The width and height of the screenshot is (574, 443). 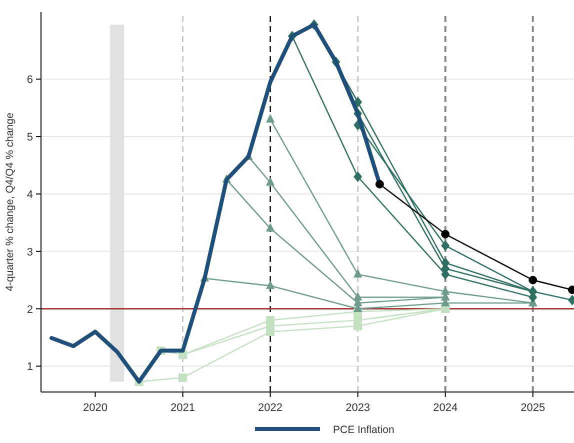 I want to click on y-tick-label: 5, so click(x=29, y=138).